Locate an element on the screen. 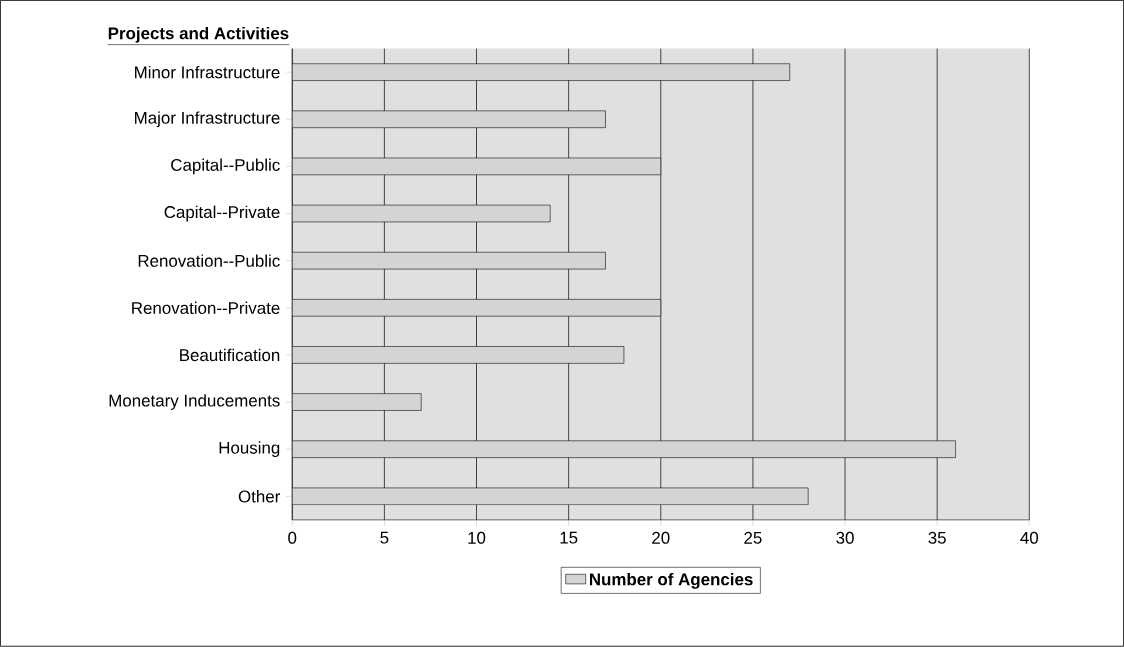  x-tick-label: 30 is located at coordinates (845, 538).